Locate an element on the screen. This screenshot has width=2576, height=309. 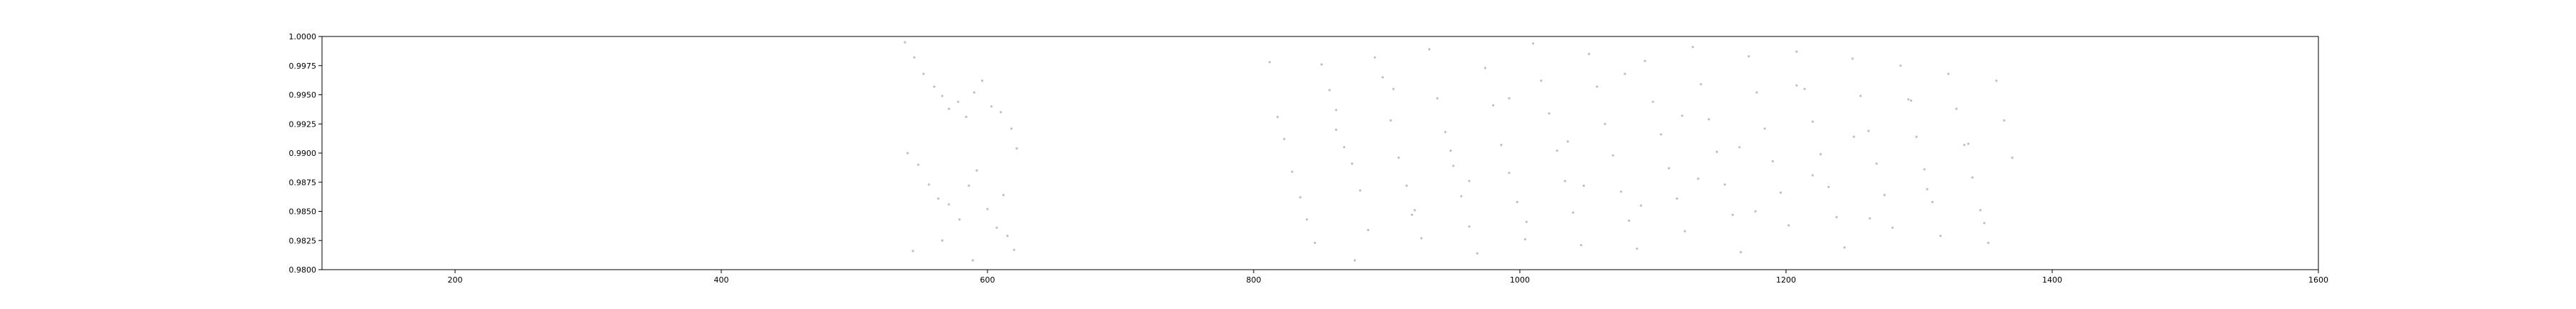
y-tick-label: 0.9900 is located at coordinates (303, 153).